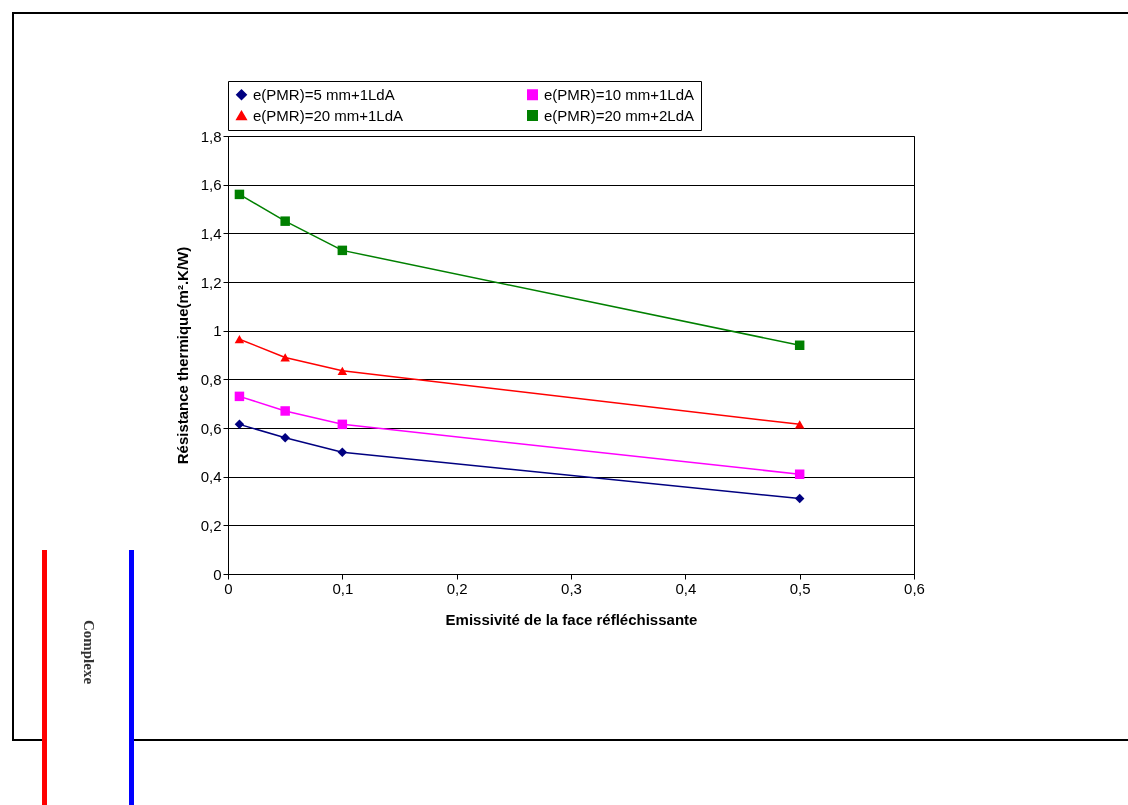 This screenshot has width=1128, height=805. Describe the element at coordinates (211, 525) in the screenshot. I see `y-tick-label: 0,2` at that location.